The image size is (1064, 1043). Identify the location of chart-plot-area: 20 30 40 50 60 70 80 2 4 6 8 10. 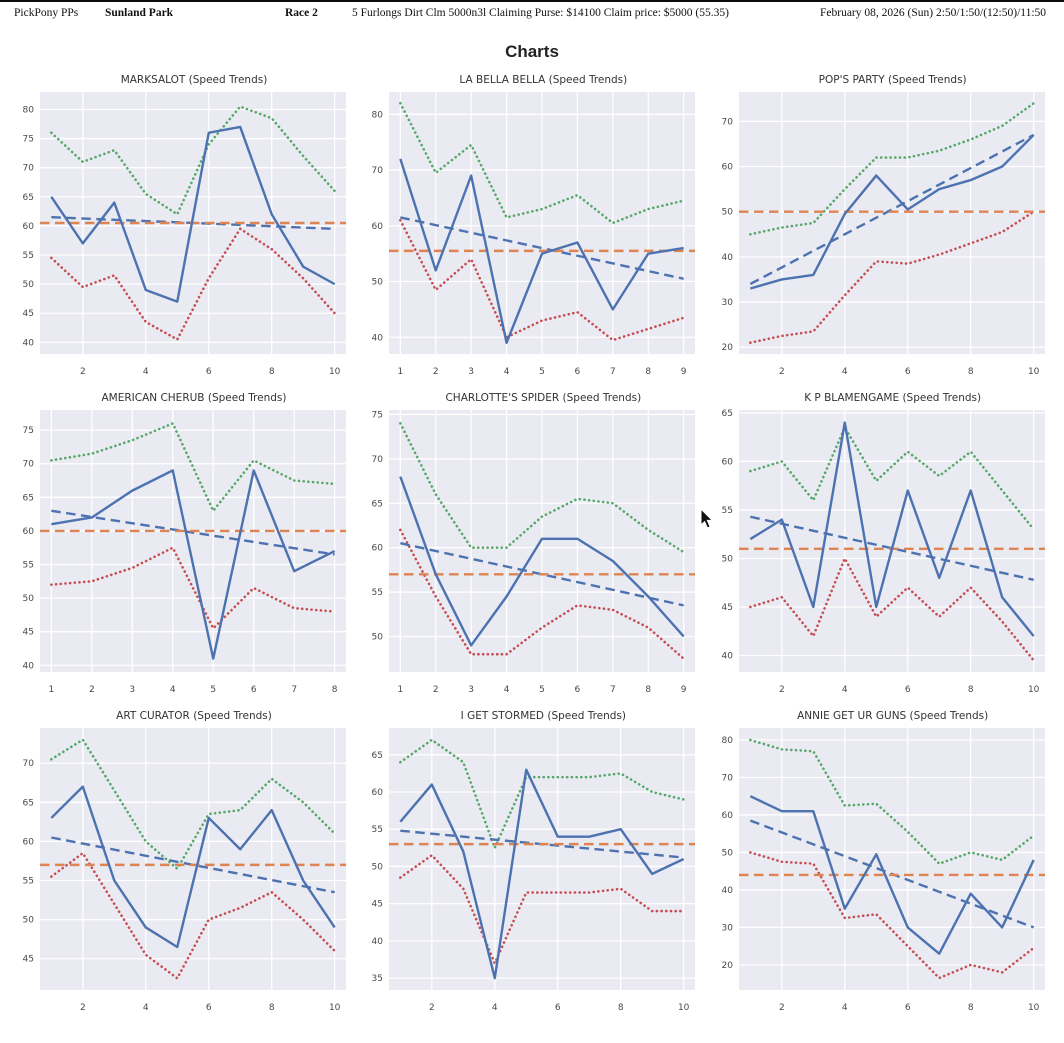
(881, 874).